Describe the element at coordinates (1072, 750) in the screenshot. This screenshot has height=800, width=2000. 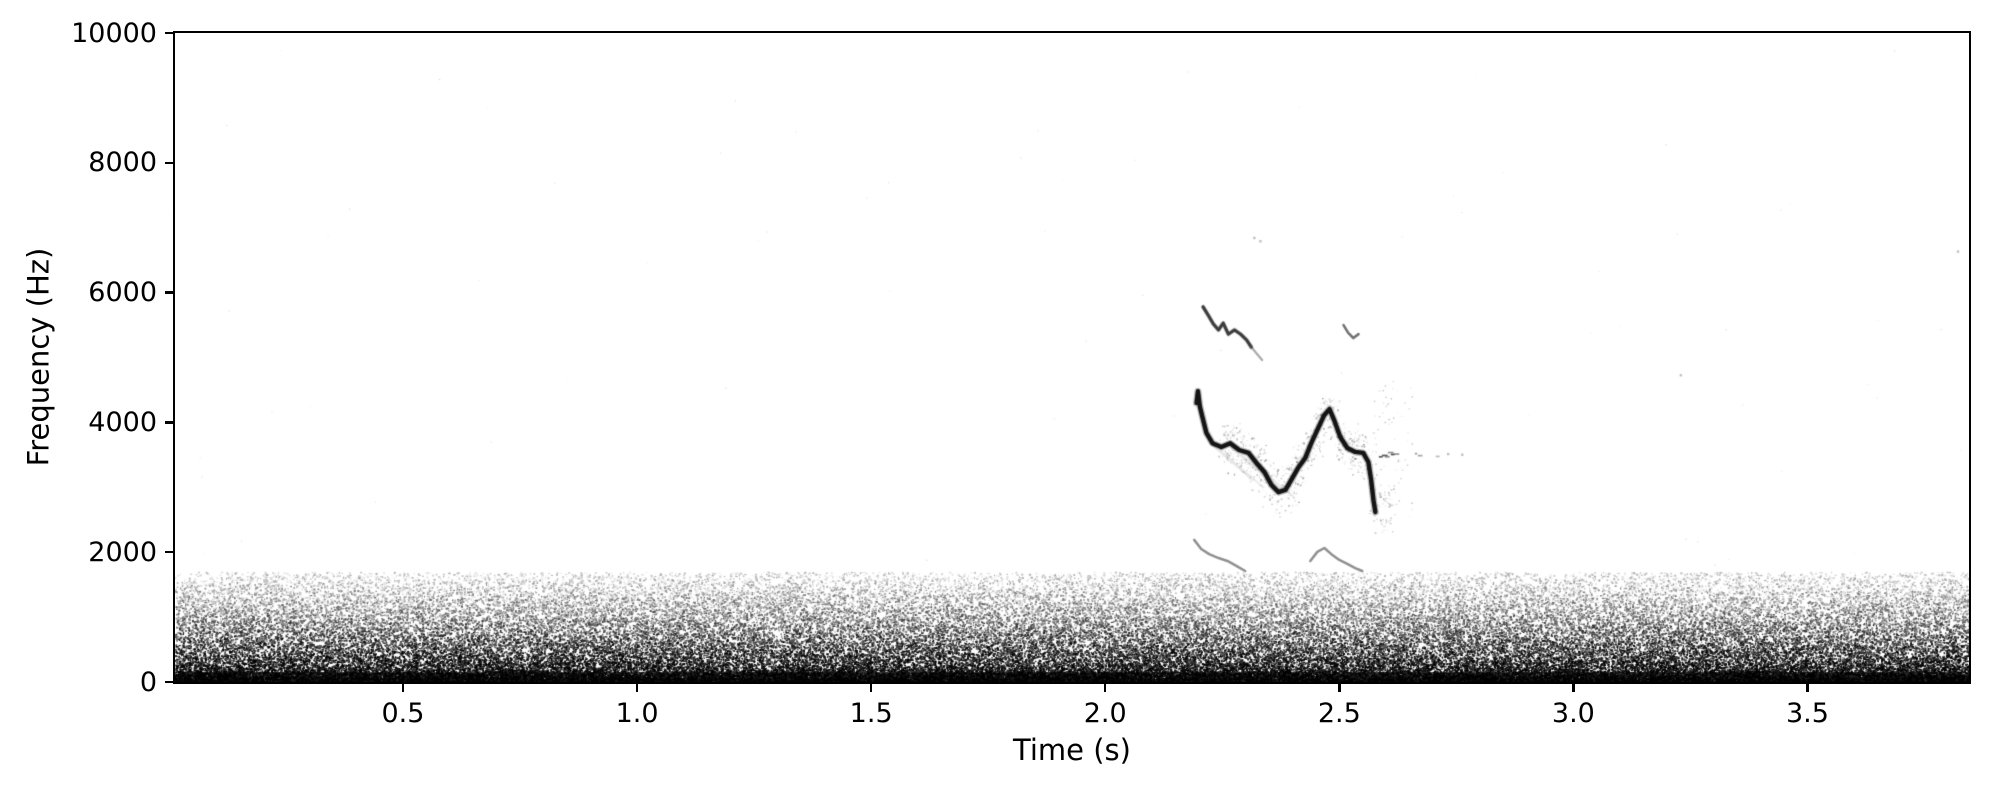
I see `x-axis-label: Time (s)` at that location.